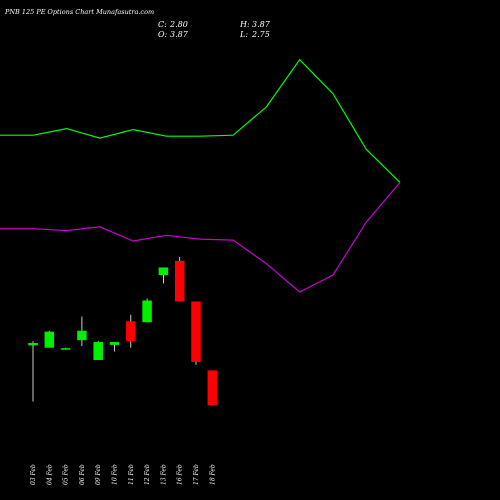 This screenshot has width=500, height=500. I want to click on x-tick-label: 16 Feb, so click(180, 474).